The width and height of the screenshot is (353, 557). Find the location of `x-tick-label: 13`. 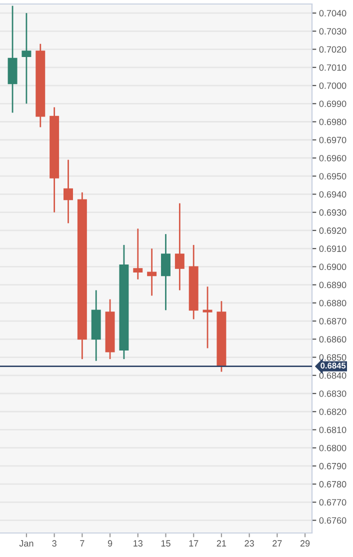

x-tick-label: 13 is located at coordinates (138, 543).